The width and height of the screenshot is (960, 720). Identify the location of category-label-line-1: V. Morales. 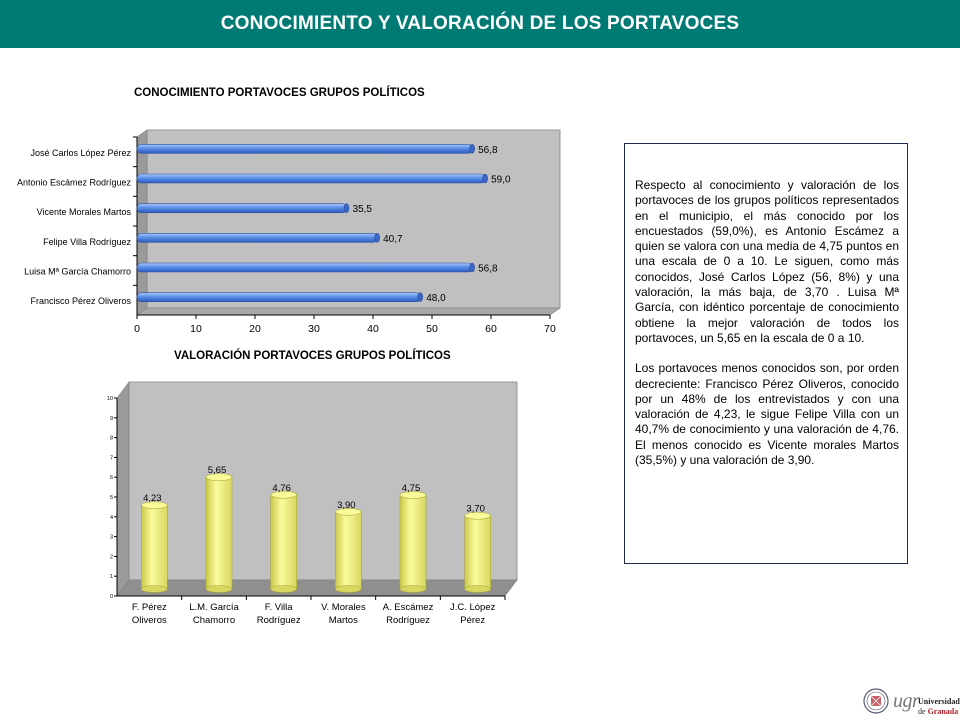
(343, 607).